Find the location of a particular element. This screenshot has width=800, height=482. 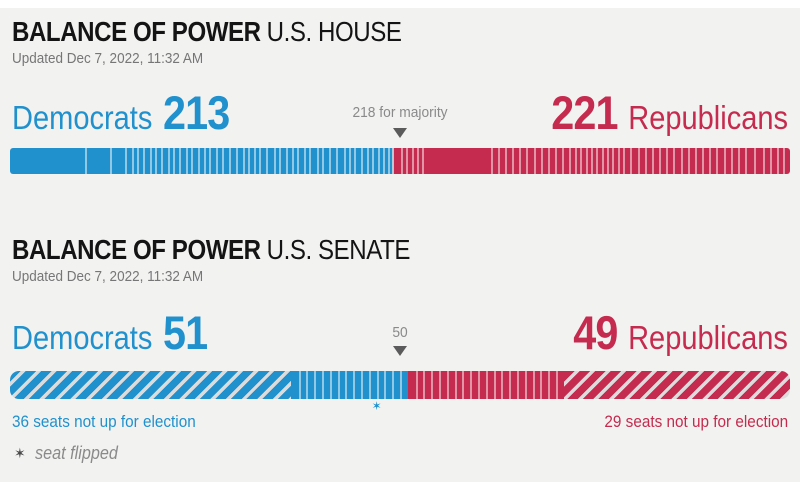

senate-majority-label: 50 is located at coordinates (400, 332).